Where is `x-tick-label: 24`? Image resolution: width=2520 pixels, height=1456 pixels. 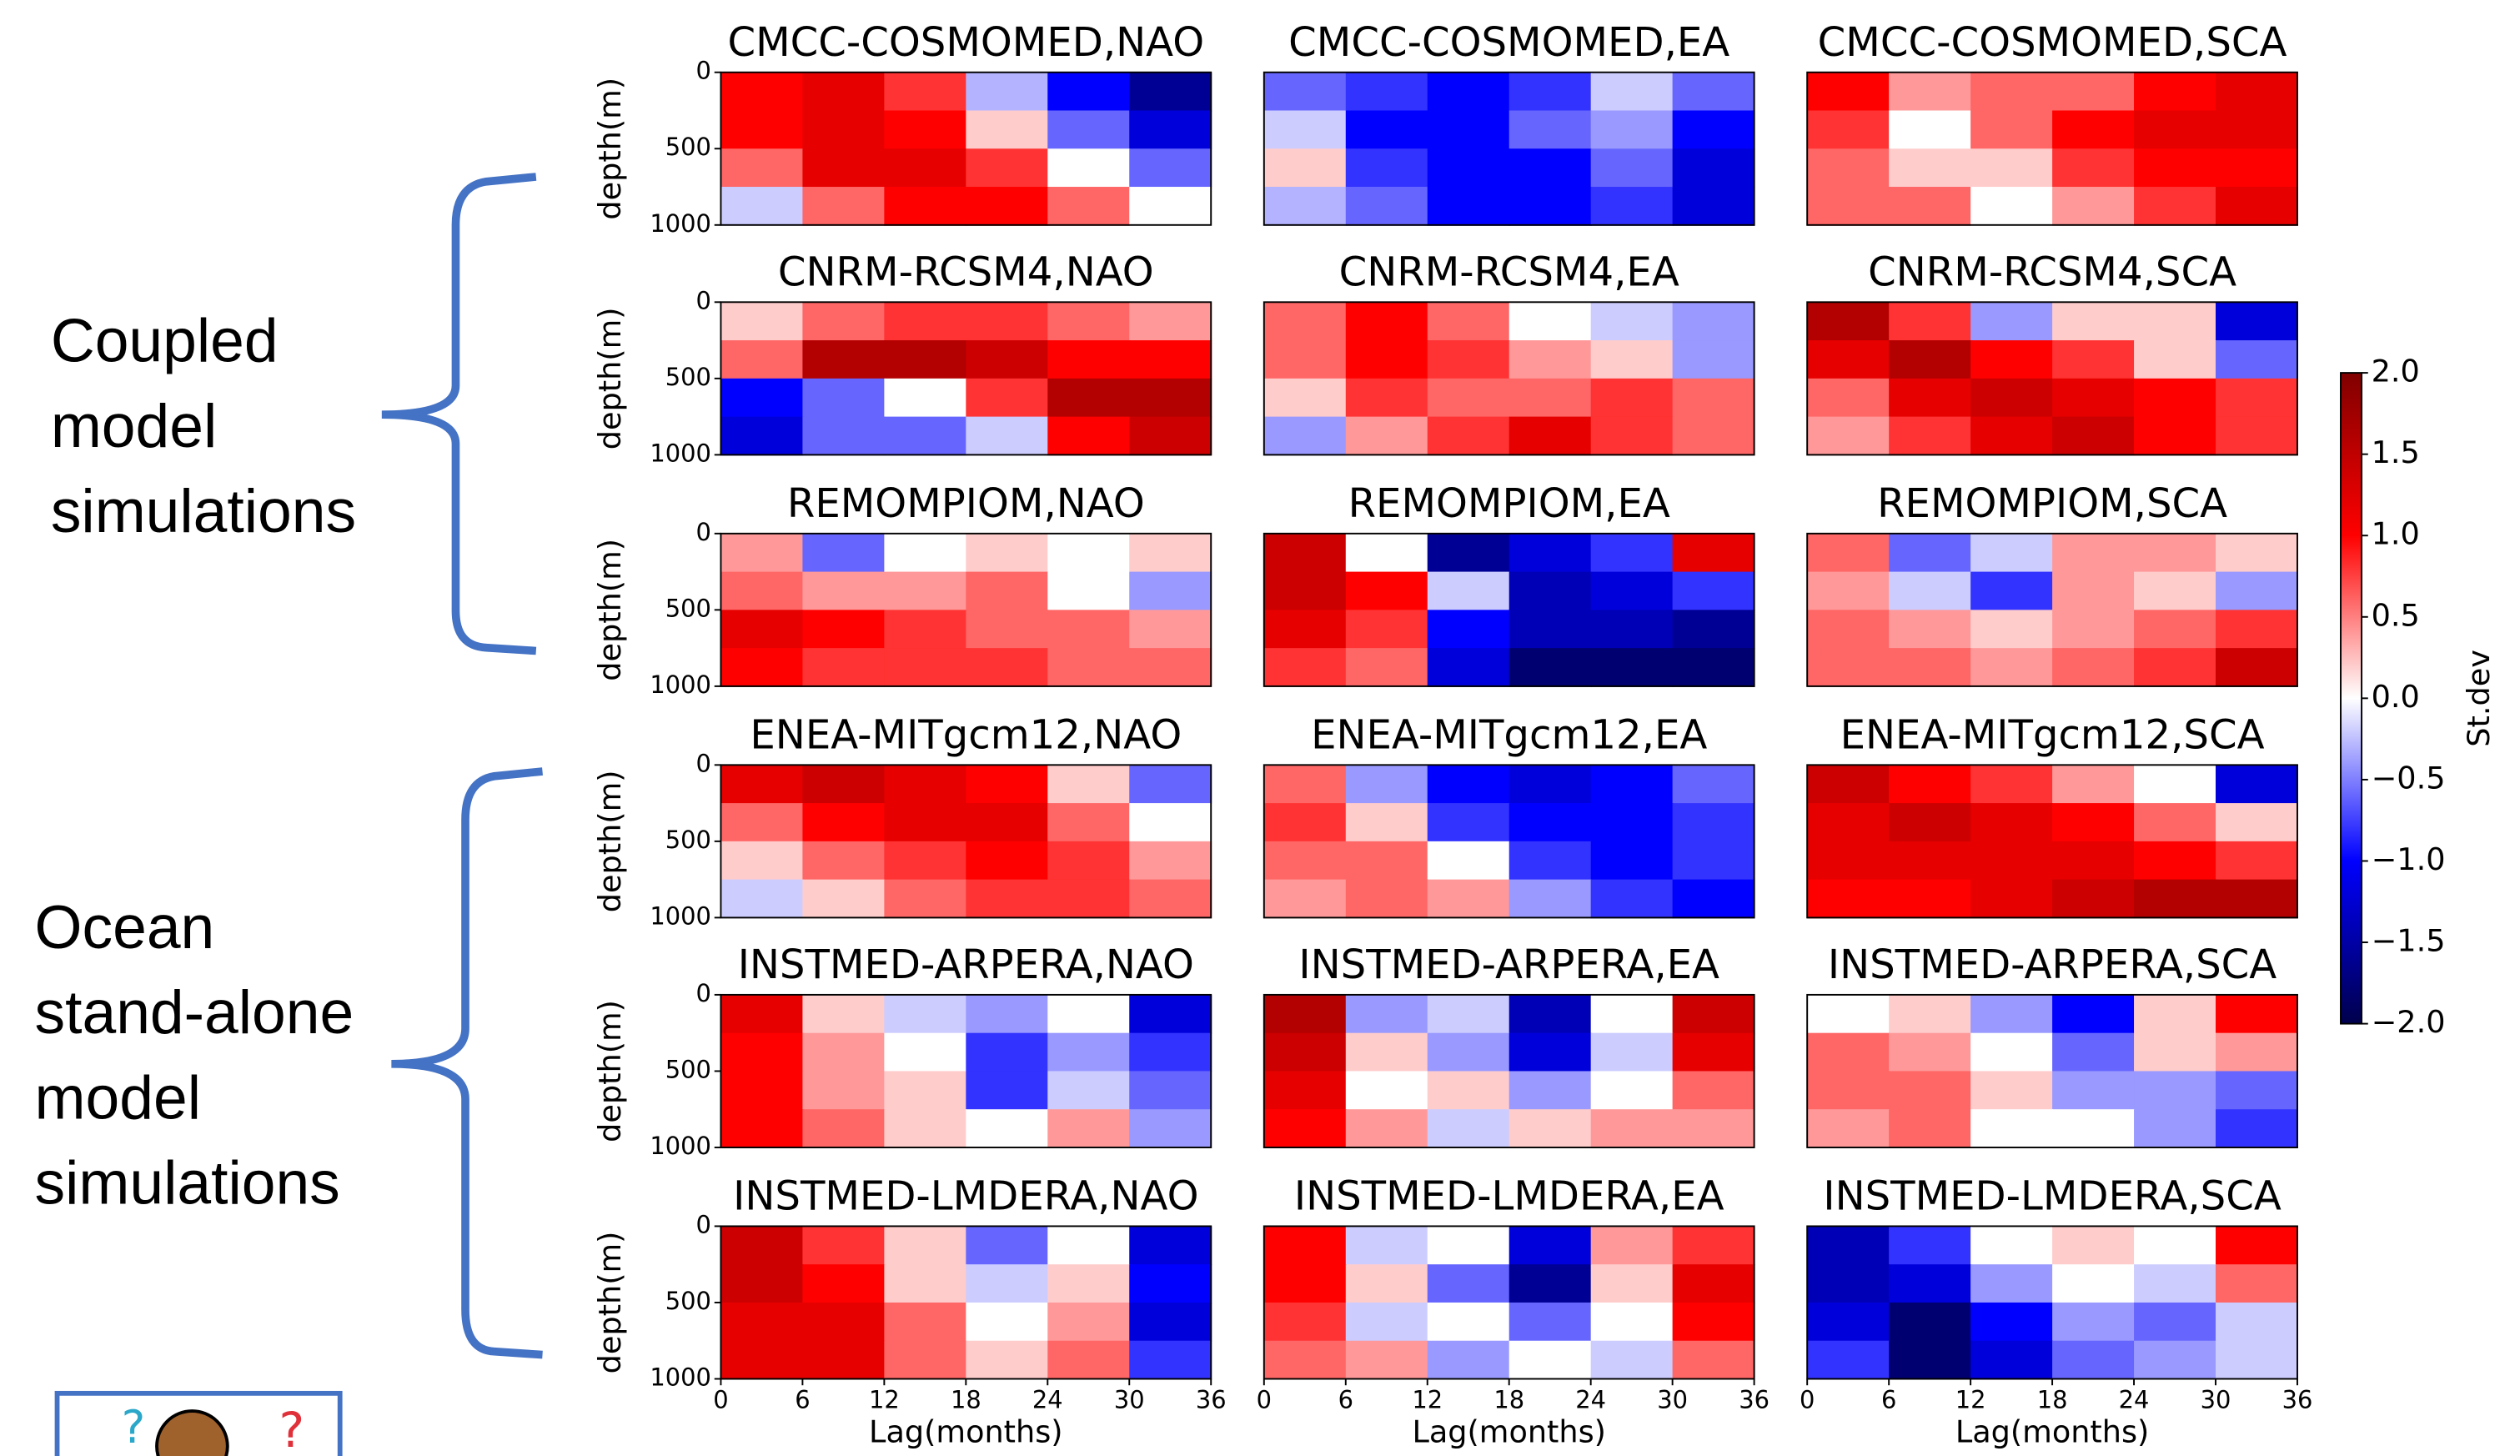
x-tick-label: 24 is located at coordinates (1590, 1399).